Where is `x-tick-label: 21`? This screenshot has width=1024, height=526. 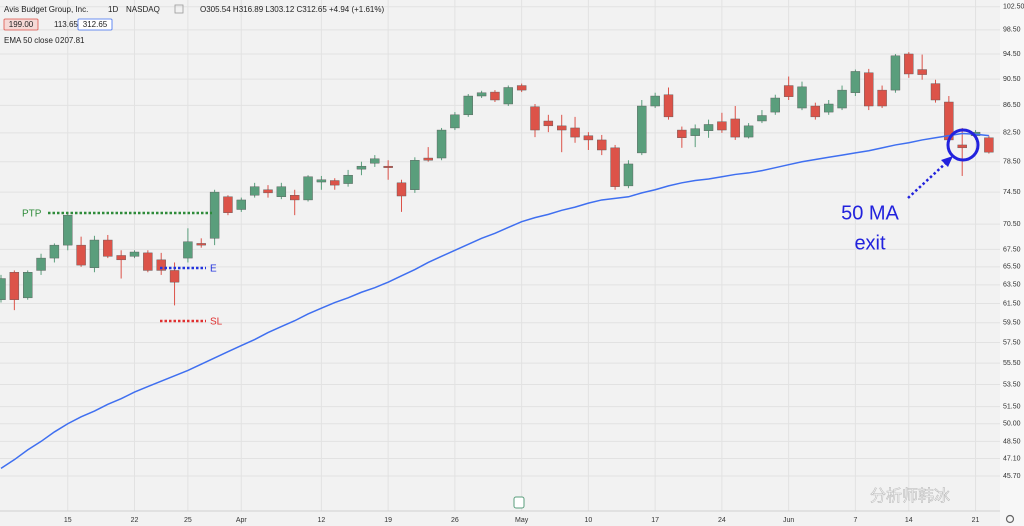 x-tick-label: 21 is located at coordinates (976, 520).